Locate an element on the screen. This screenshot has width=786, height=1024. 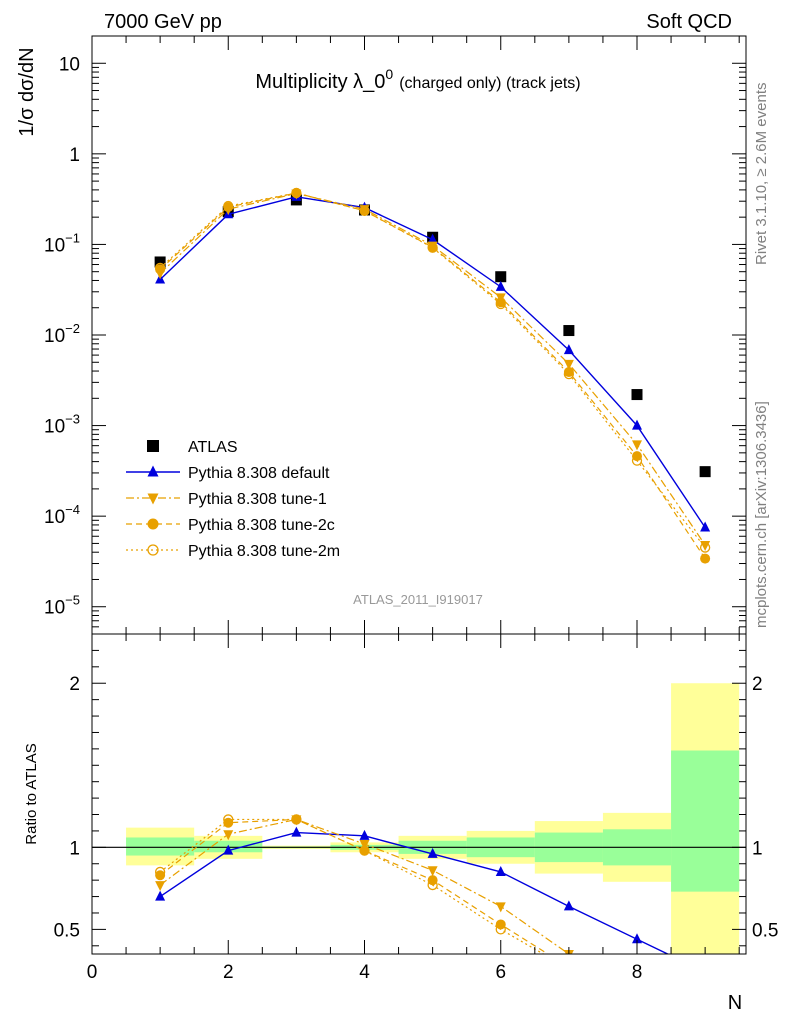
legend-entry: Pythia 8.308 tune-1 is located at coordinates (226, 499).